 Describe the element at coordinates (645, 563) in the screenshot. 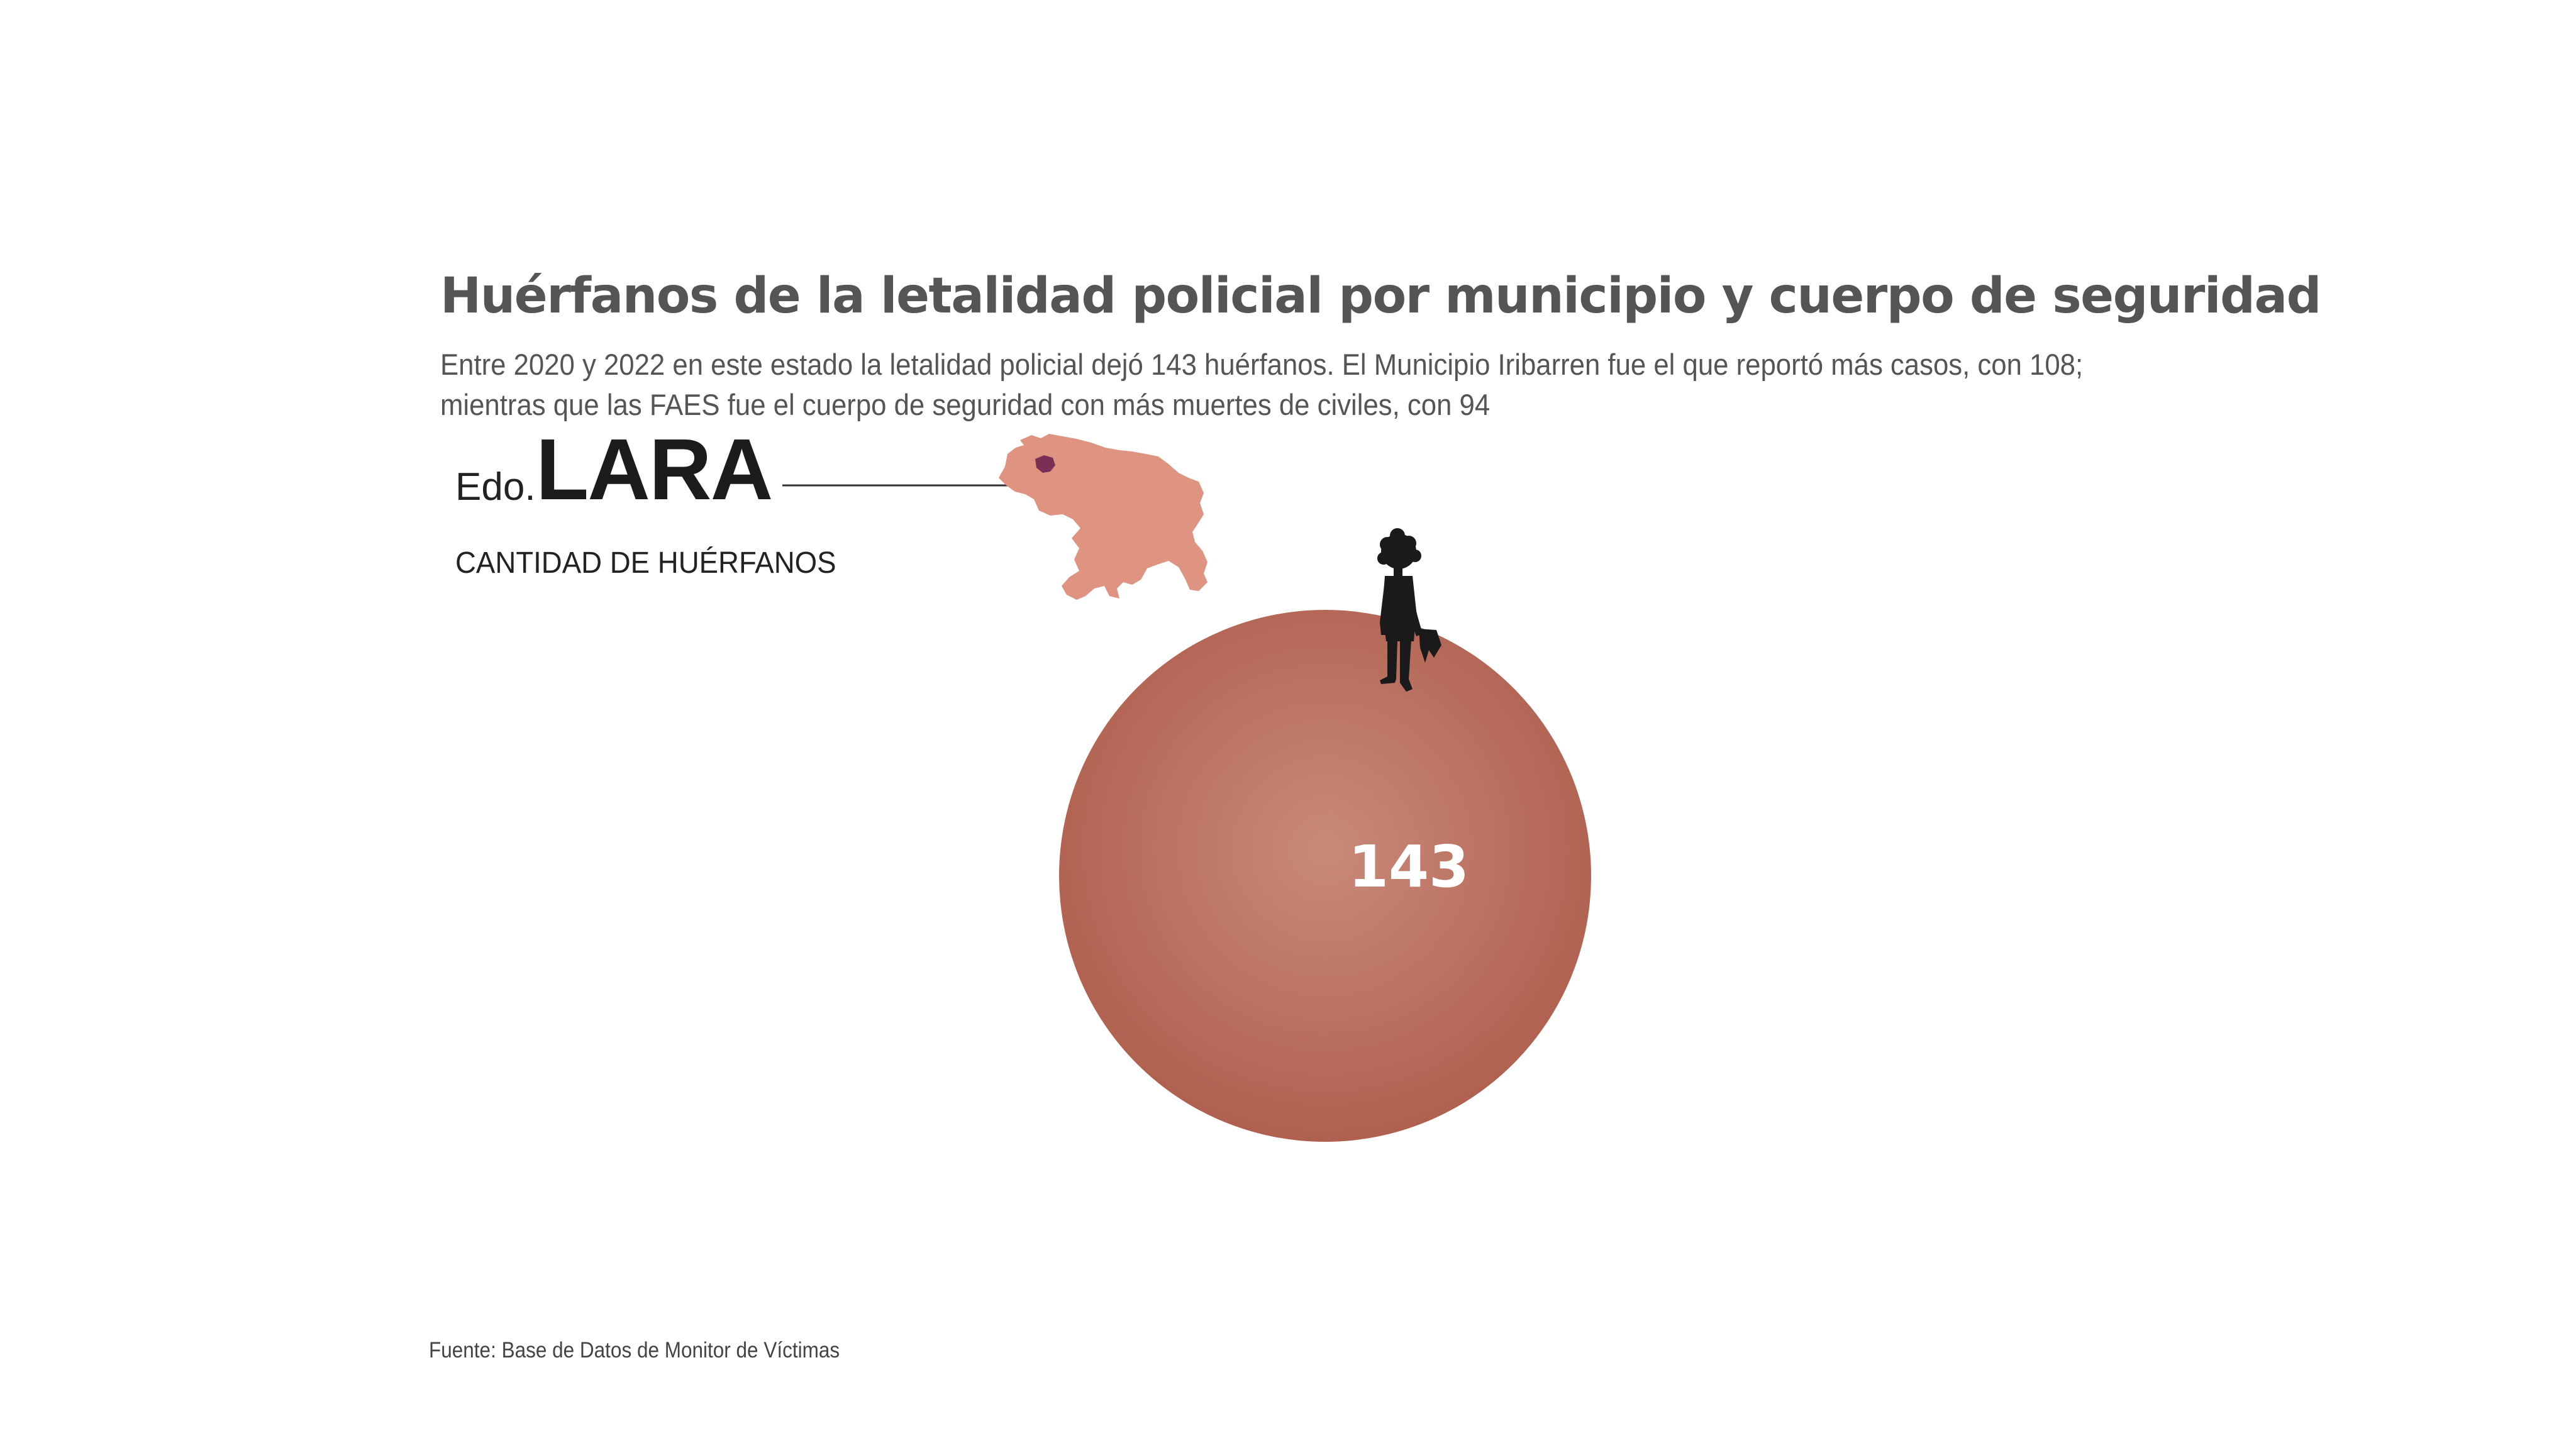

I see `measure-label: CANTIDAD DE HUÉRFANOS` at that location.